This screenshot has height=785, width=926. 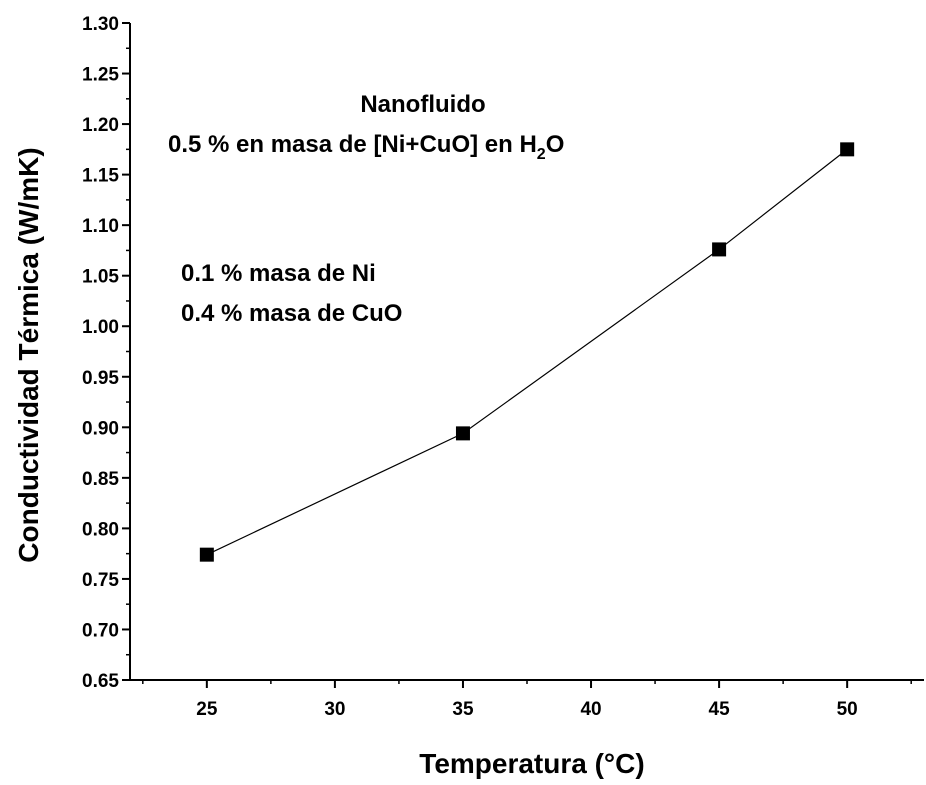 What do you see at coordinates (100, 378) in the screenshot?
I see `y-tick-label: 0.95` at bounding box center [100, 378].